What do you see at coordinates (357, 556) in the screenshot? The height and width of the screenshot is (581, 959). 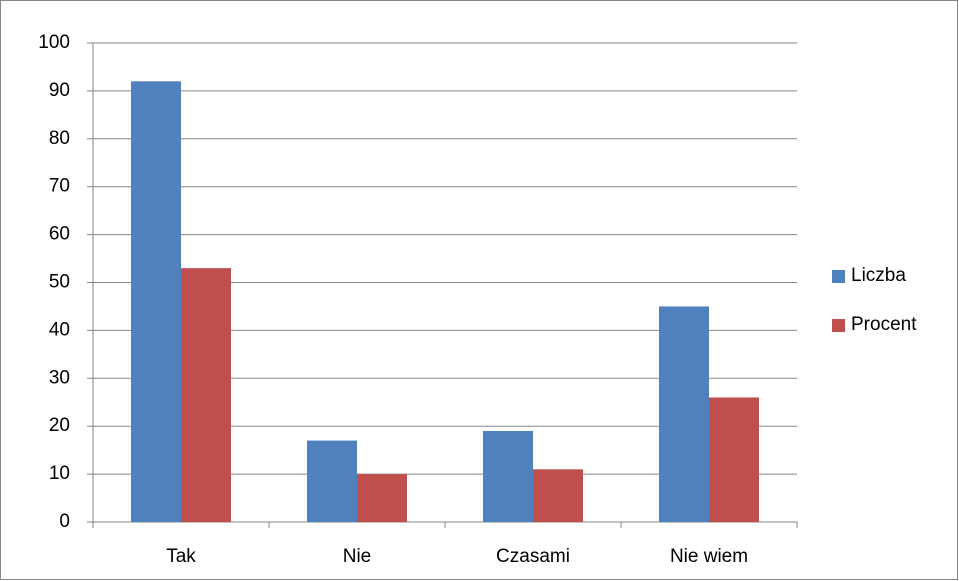 I see `x-tick-label: Nie` at bounding box center [357, 556].